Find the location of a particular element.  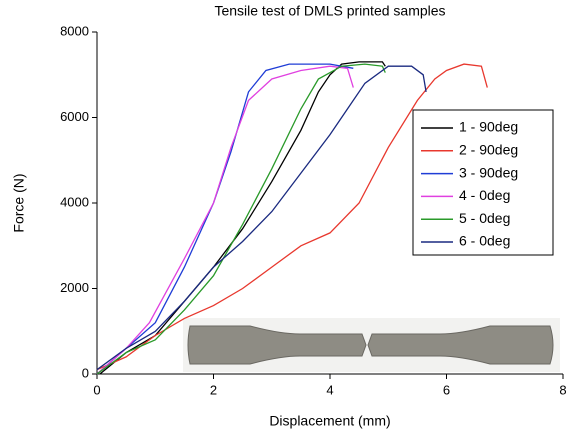

y-tick-label: 4000 is located at coordinates (74, 201).